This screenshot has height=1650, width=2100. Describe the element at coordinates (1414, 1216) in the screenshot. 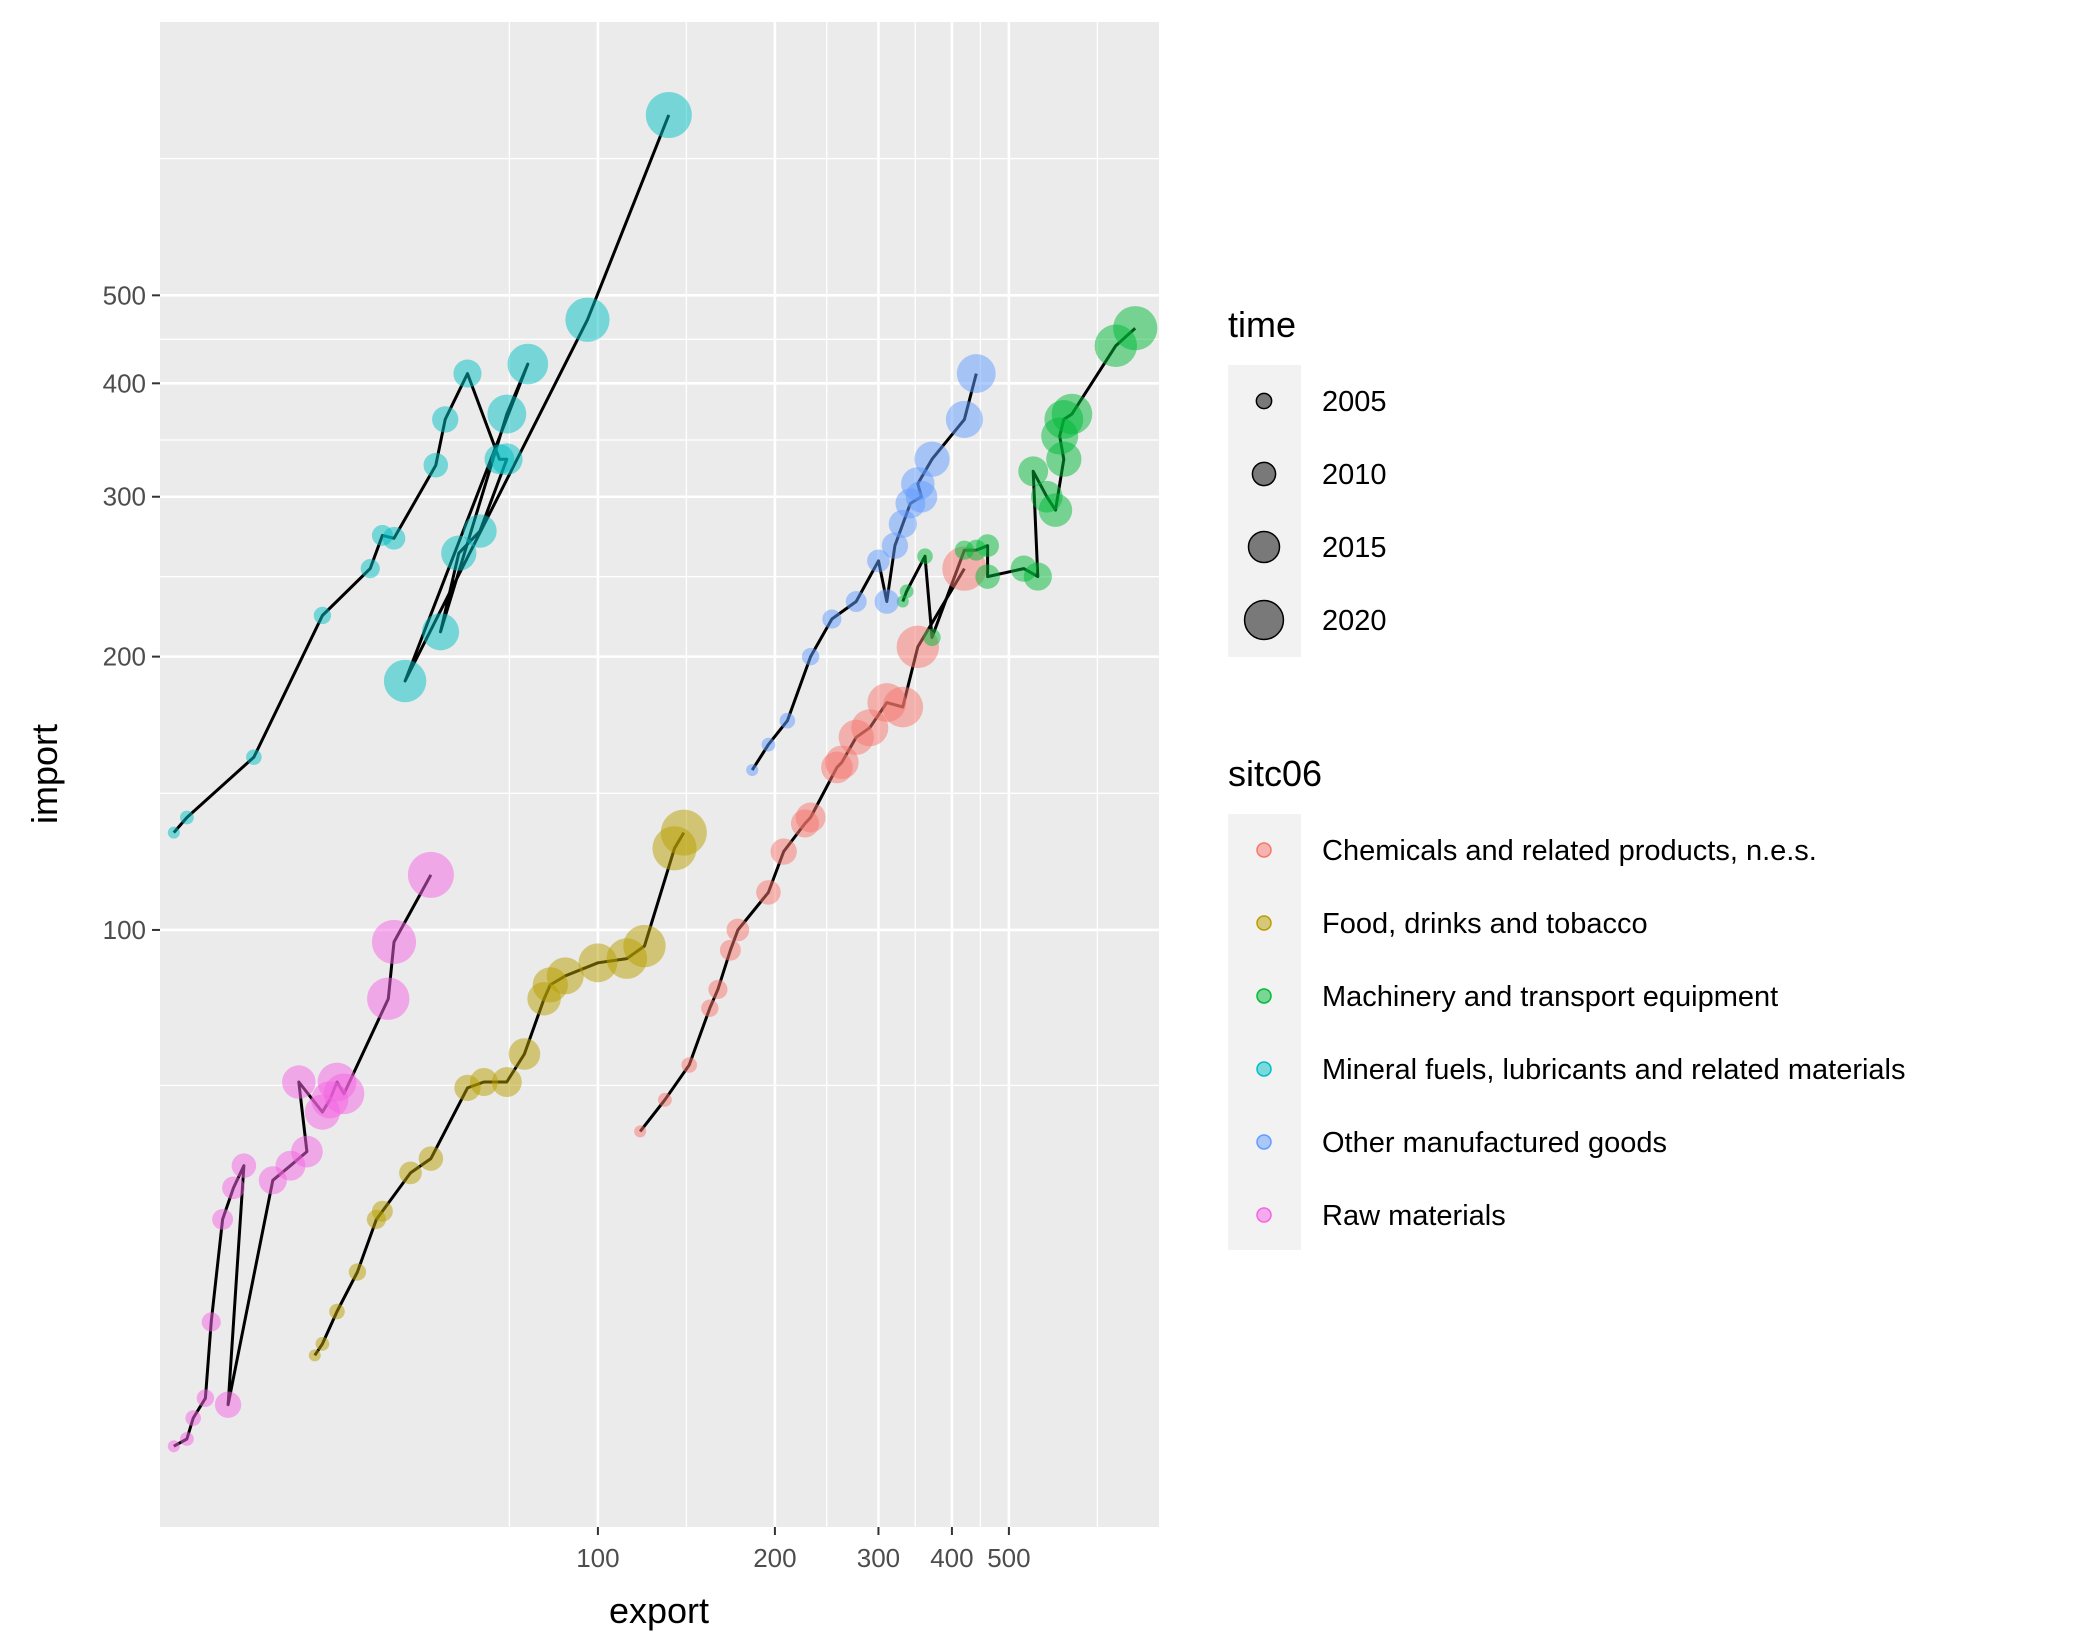

I see `color-legend-label: Raw materials` at that location.